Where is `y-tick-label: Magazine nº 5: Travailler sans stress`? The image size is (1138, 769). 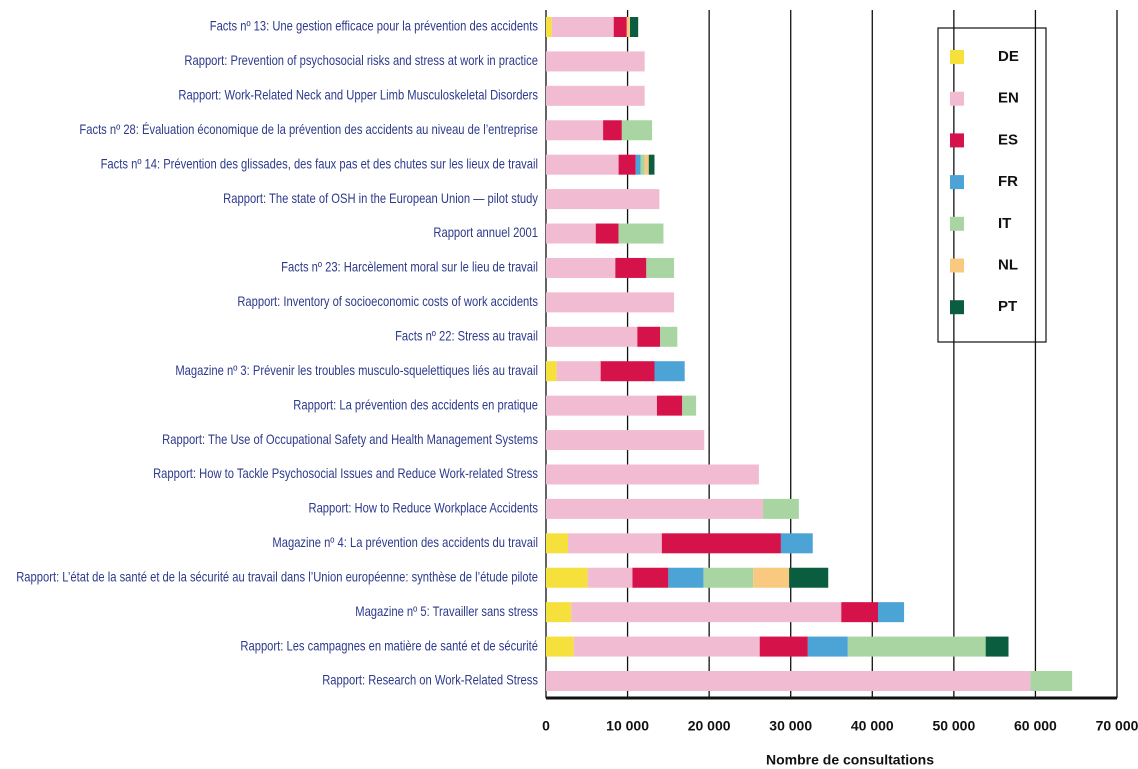 y-tick-label: Magazine nº 5: Travailler sans stress is located at coordinates (446, 611).